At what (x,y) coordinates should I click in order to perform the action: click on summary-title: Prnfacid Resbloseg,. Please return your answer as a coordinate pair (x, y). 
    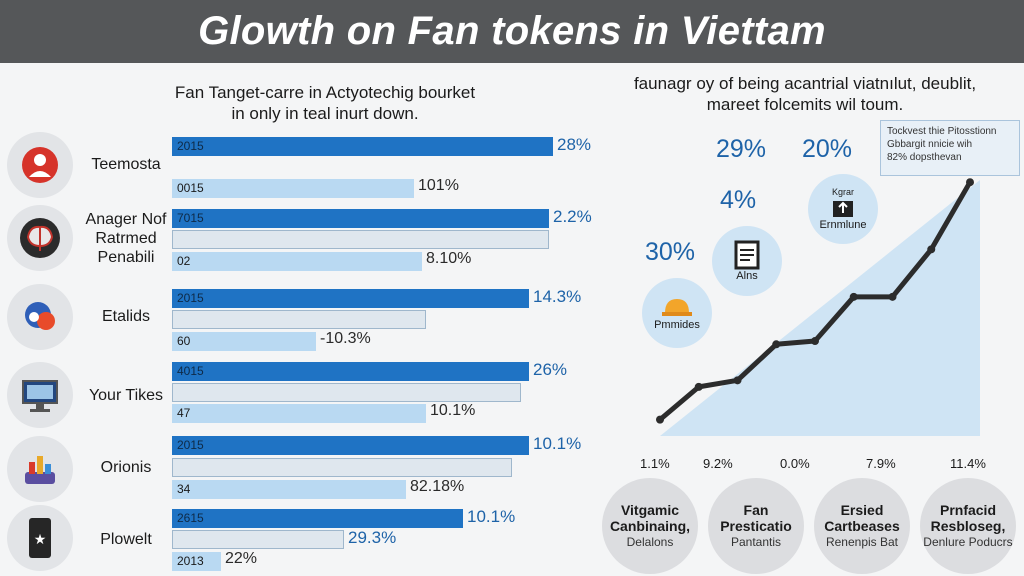
    Looking at the image, I should click on (968, 518).